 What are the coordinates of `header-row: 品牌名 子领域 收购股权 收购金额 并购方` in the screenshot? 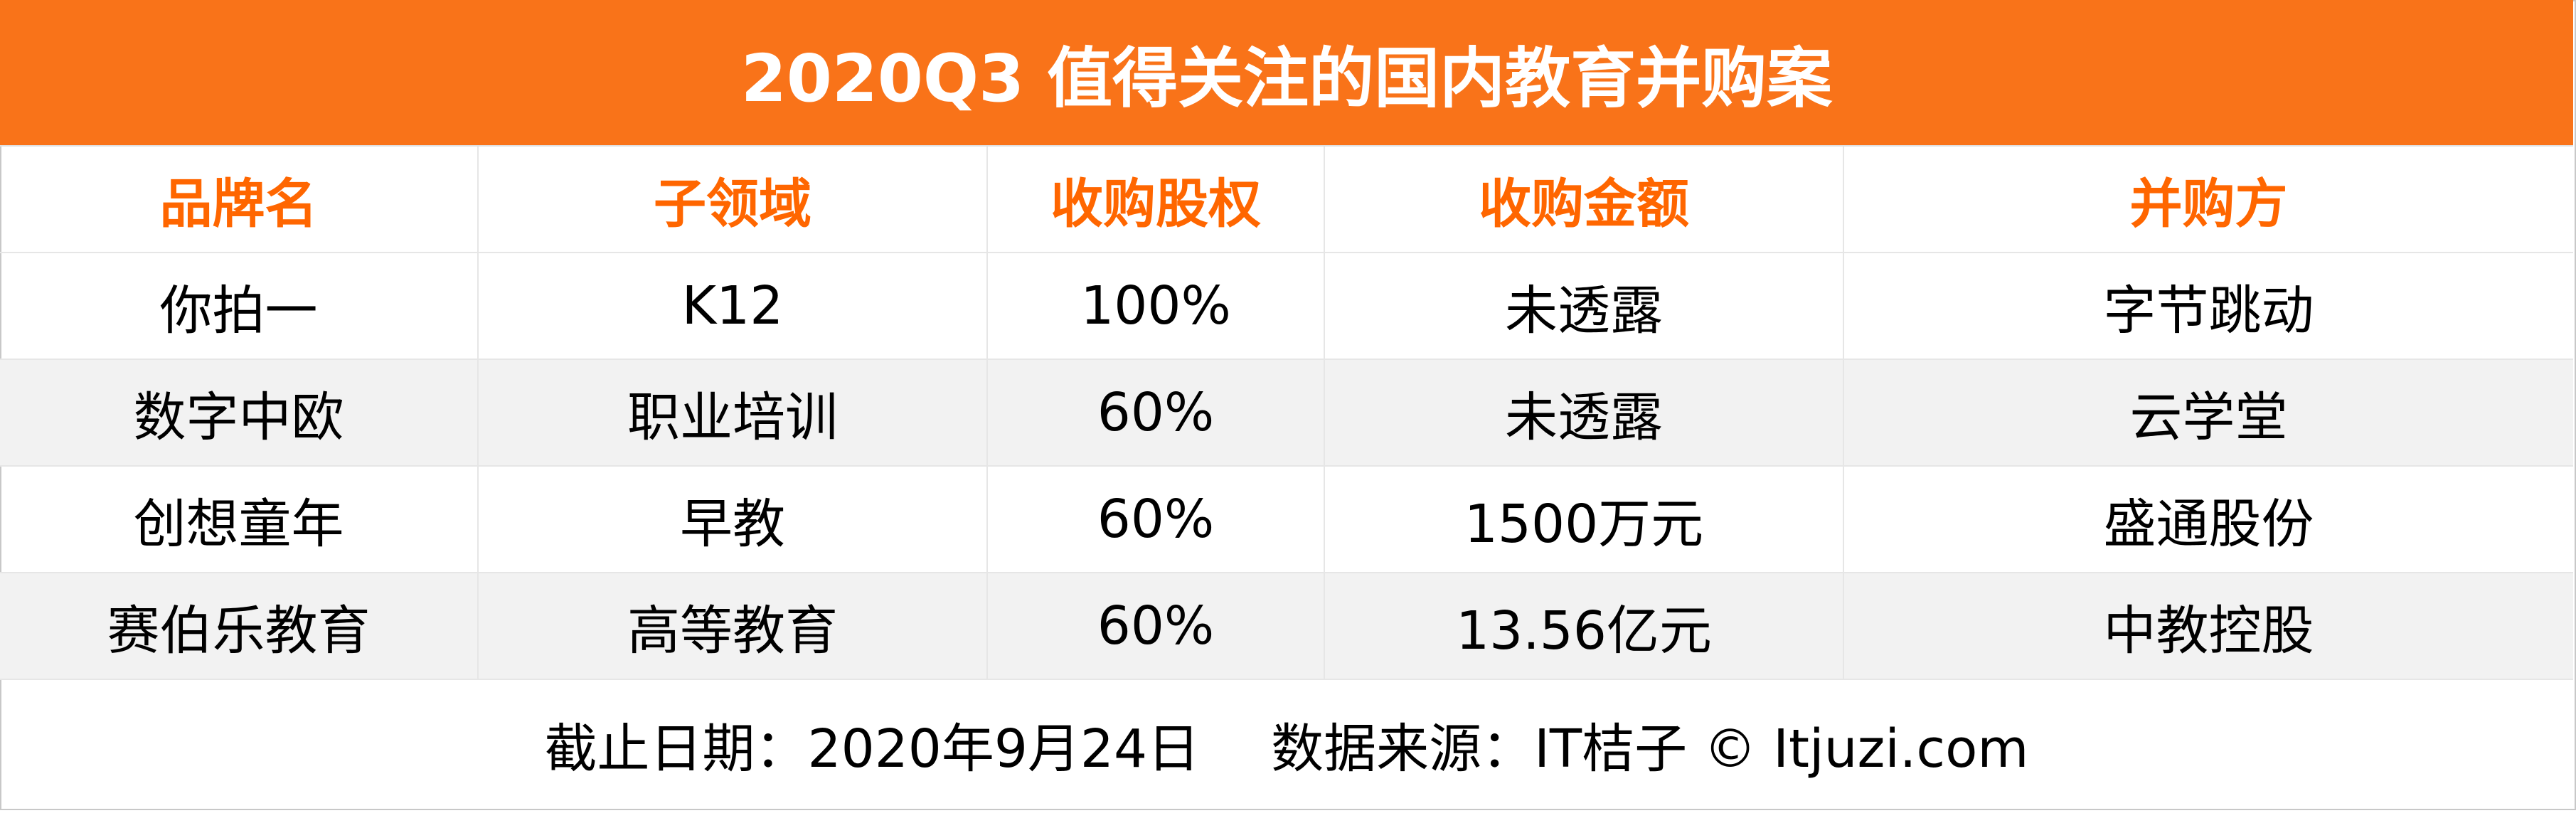 It's located at (1286, 200).